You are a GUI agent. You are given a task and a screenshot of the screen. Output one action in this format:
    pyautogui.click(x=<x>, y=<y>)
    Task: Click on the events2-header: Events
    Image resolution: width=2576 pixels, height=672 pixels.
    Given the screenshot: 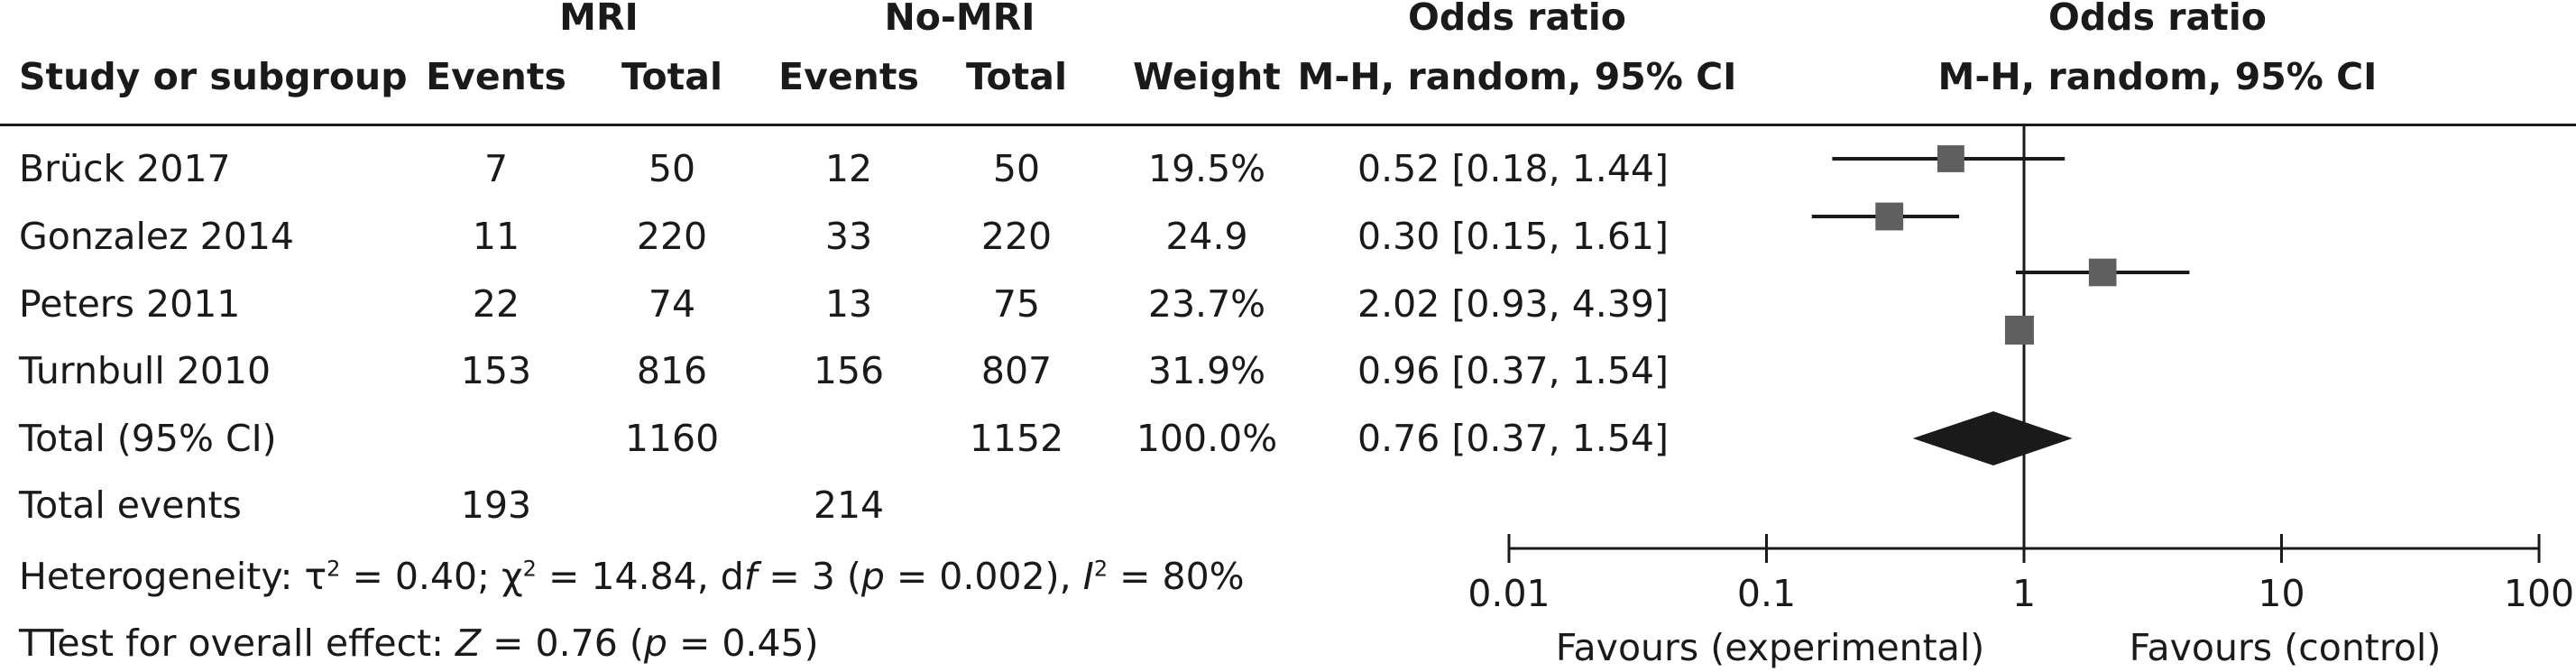 What is the action you would take?
    pyautogui.click(x=848, y=76)
    